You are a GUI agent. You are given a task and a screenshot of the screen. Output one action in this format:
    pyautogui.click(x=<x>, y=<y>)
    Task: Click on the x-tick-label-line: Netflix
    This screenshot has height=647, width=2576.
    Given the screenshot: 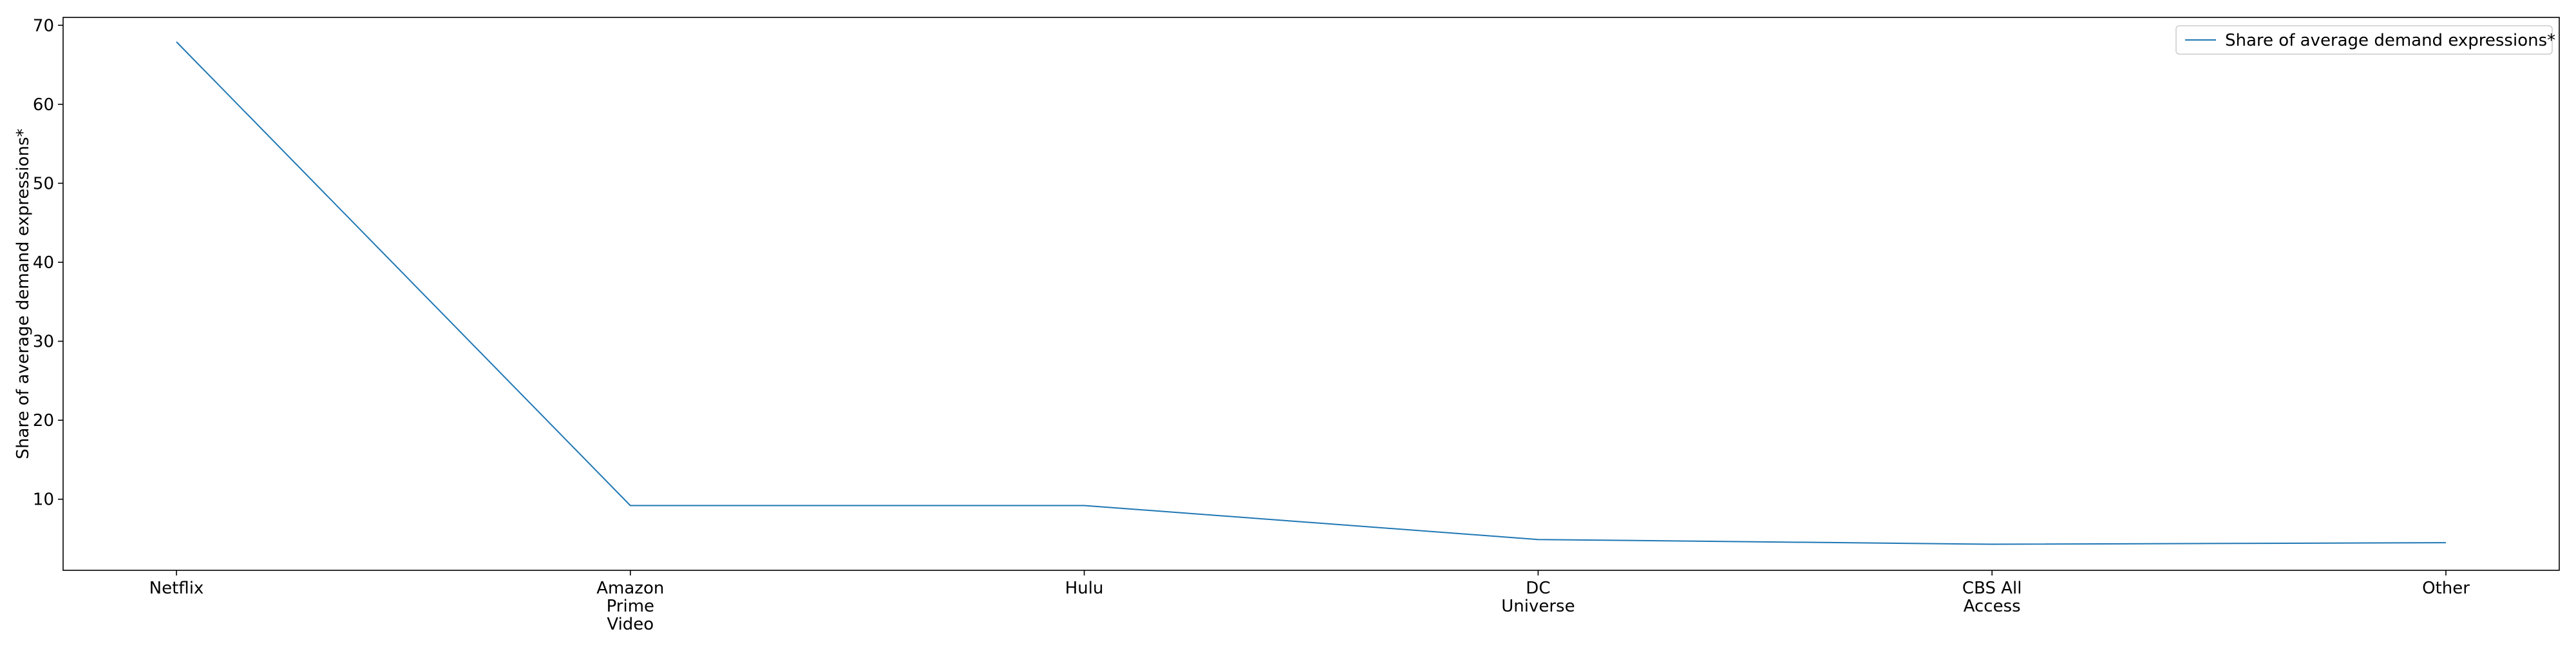 What is the action you would take?
    pyautogui.click(x=176, y=588)
    